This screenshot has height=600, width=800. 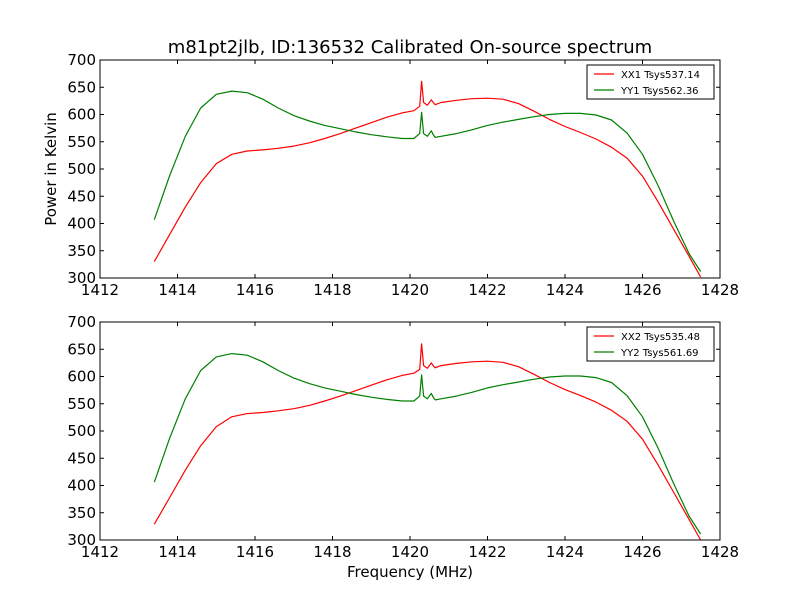 I want to click on bottom-x-tick-label: 1424, so click(x=565, y=552).